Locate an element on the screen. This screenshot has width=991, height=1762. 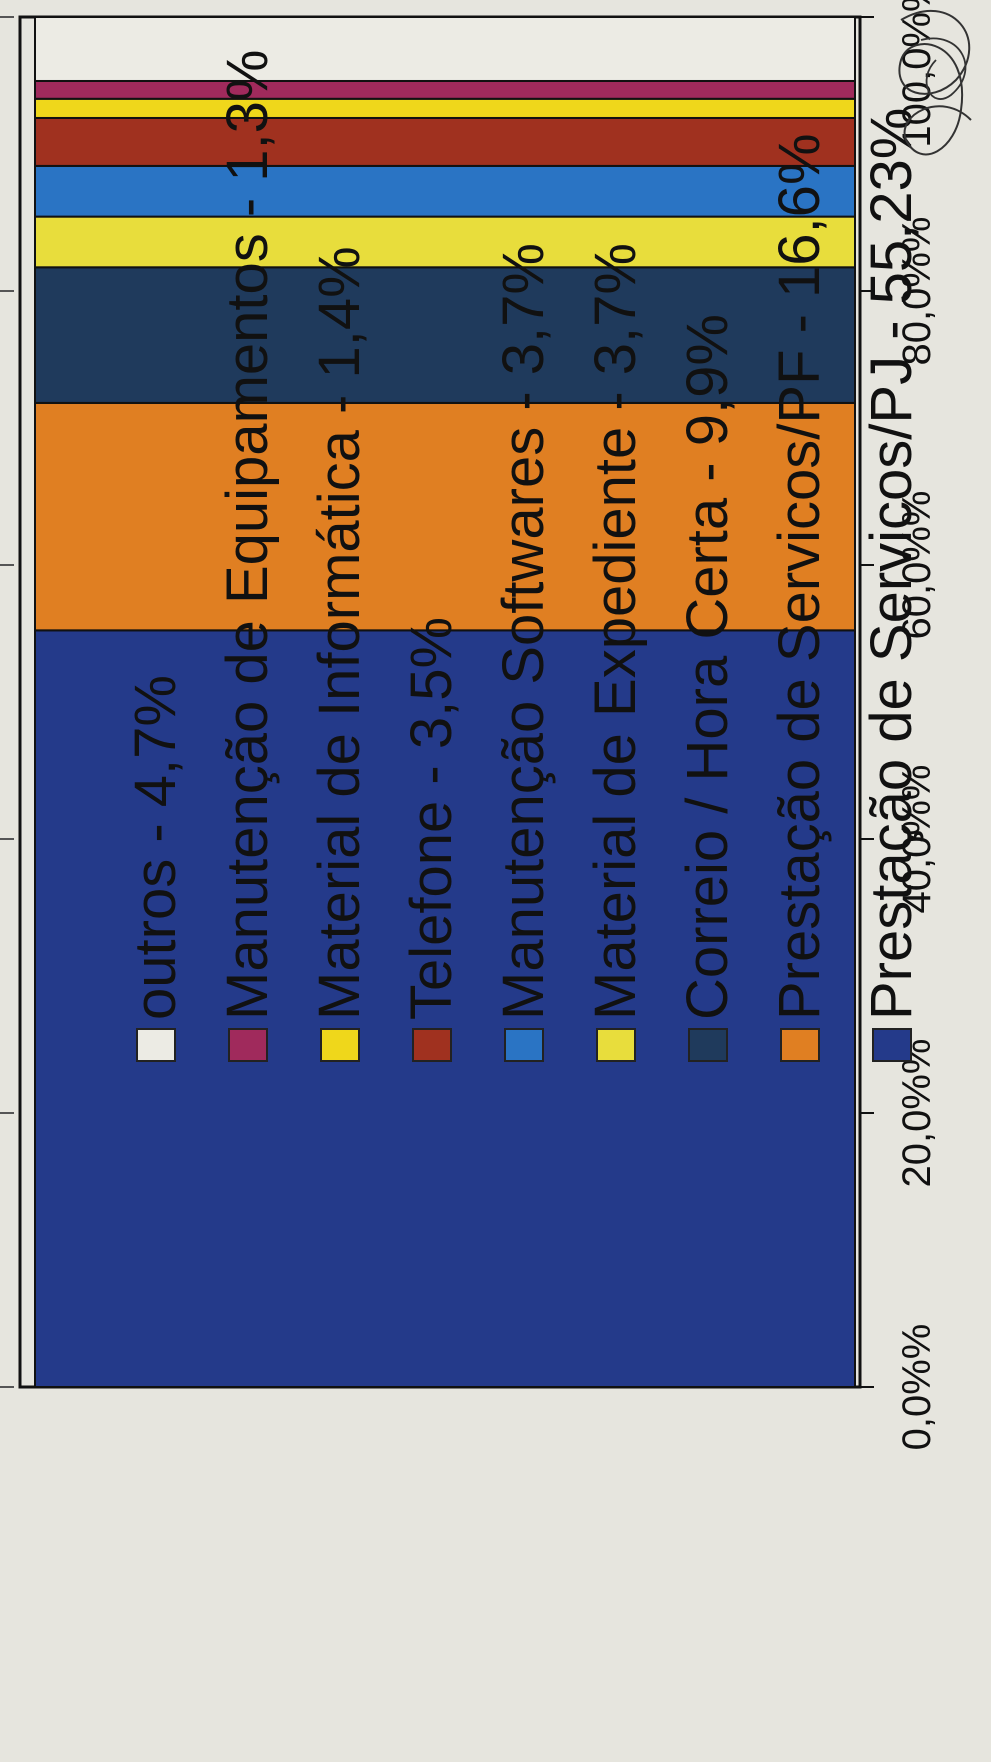
tick-label-3: 60,0%% is located at coordinates (917, 565).